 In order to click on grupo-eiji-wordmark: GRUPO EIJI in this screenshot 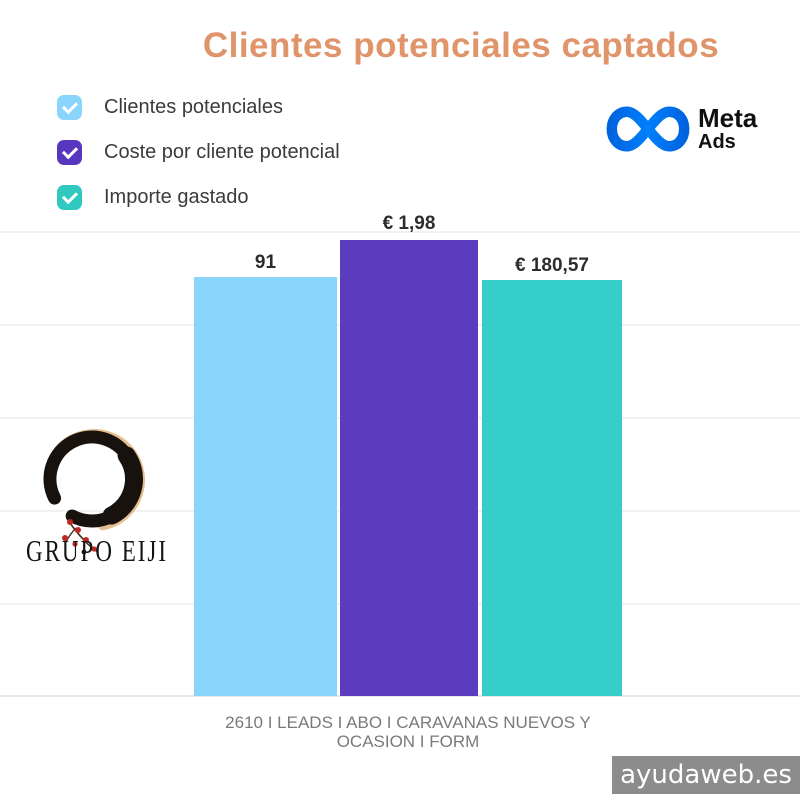, I will do `click(97, 551)`.